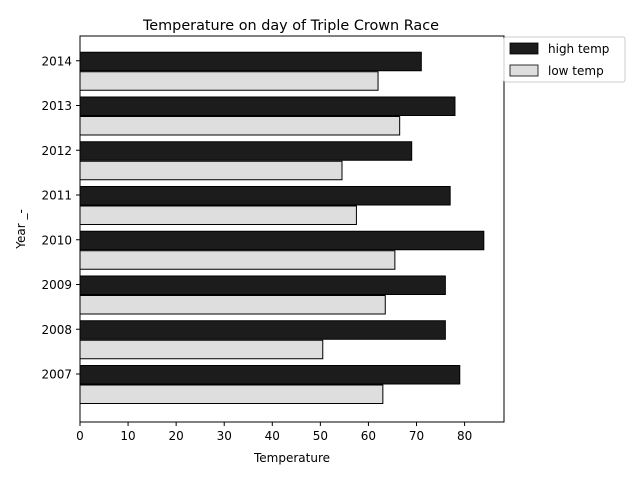 Image resolution: width=640 pixels, height=480 pixels. I want to click on bar-high-temp-2011, so click(265, 196).